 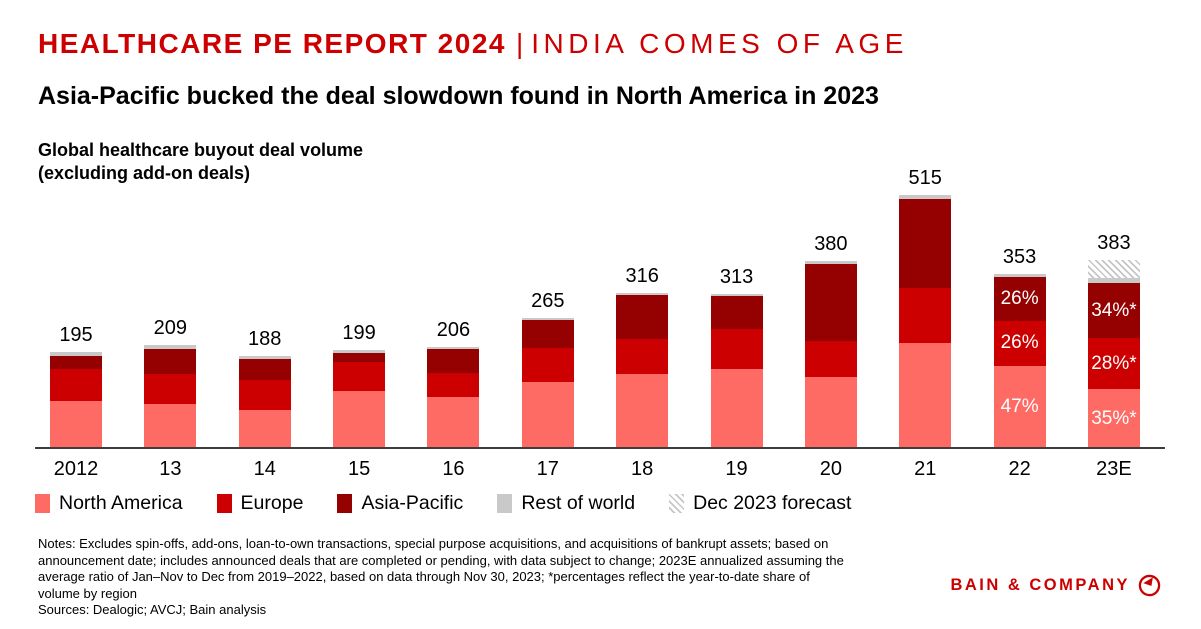 What do you see at coordinates (772, 503) in the screenshot?
I see `legend-label-dec-2023-forecast: Dec 2023 forecast` at bounding box center [772, 503].